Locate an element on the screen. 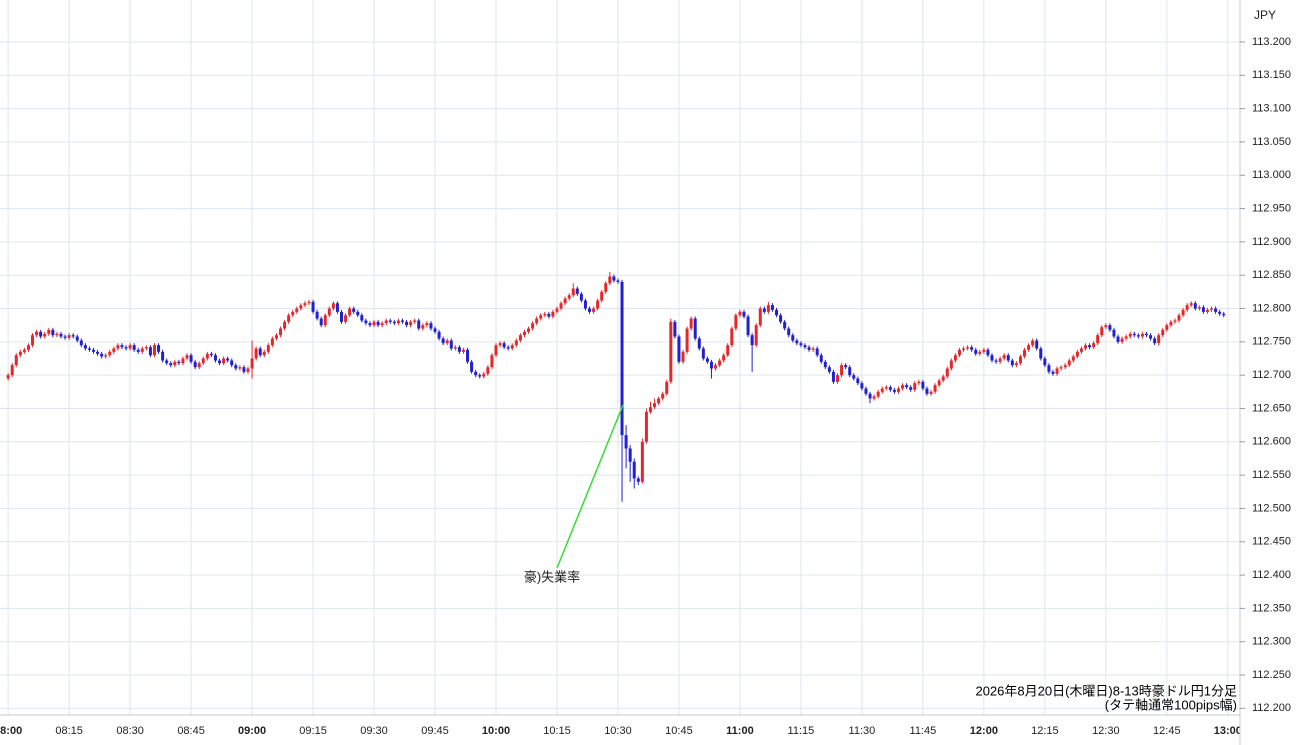  x-tick-label: 09:15 is located at coordinates (313, 731).